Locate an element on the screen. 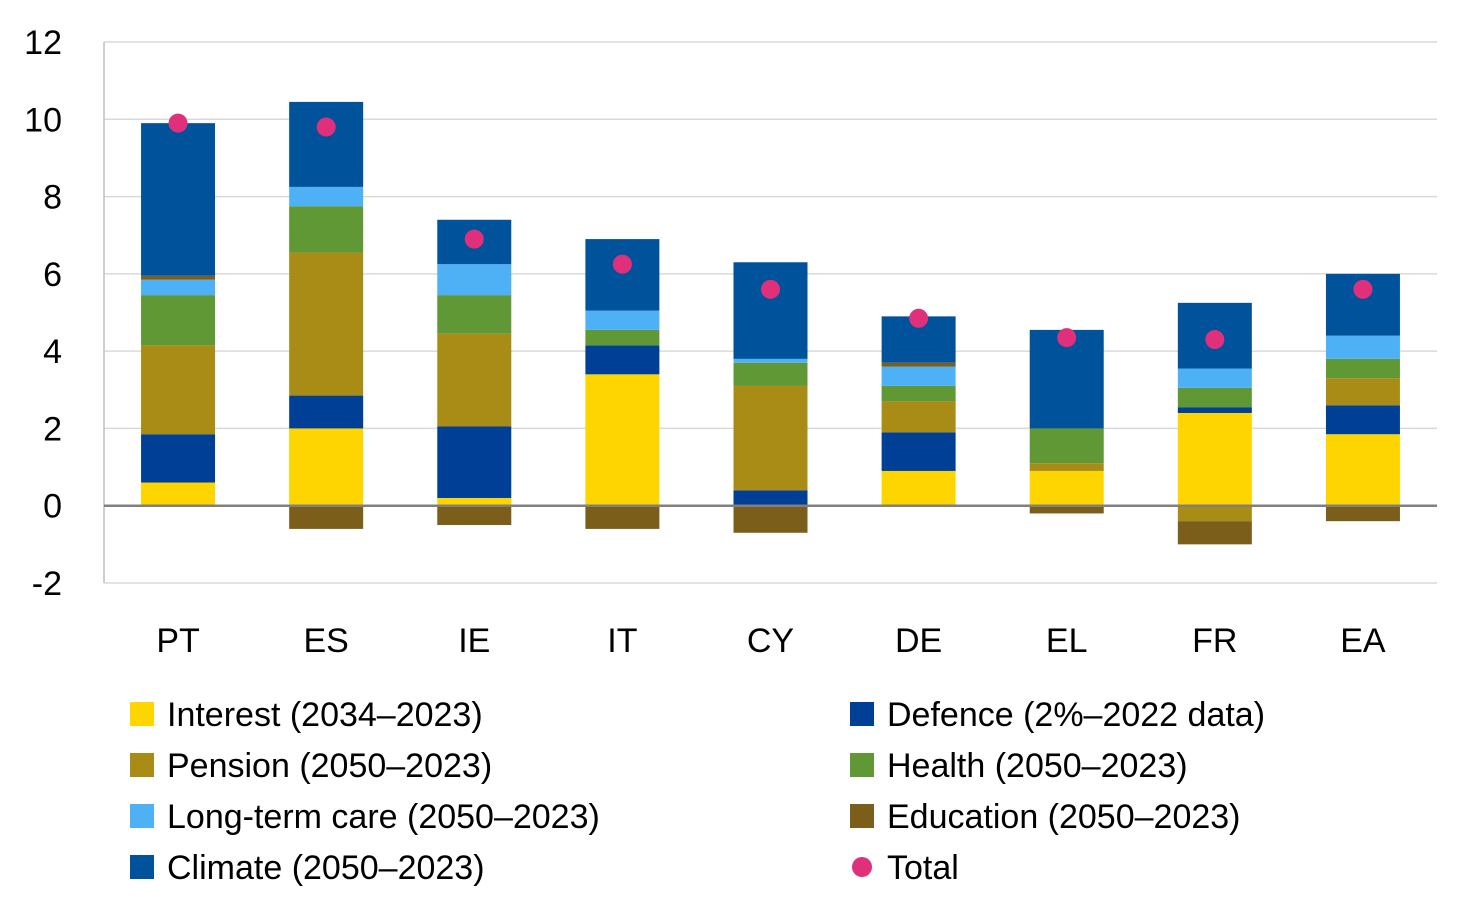 Image resolution: width=1471 pixels, height=911 pixels. bar-el-interest-2034-2023 is located at coordinates (1066, 488).